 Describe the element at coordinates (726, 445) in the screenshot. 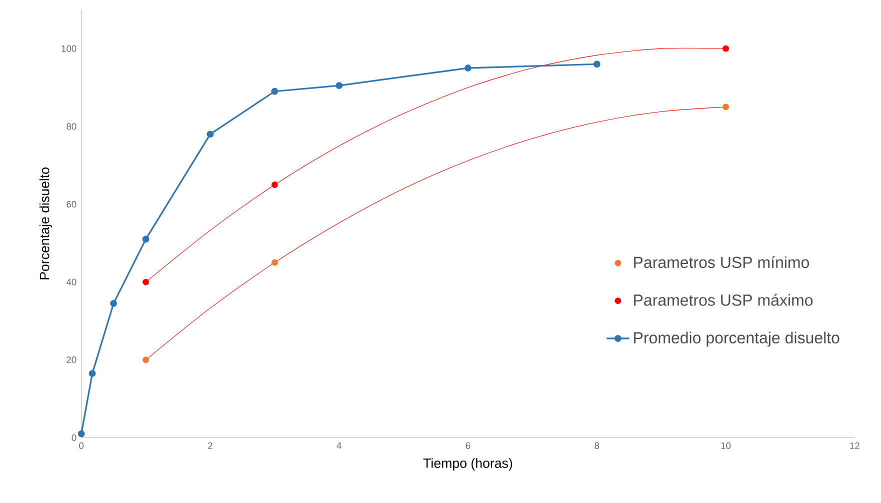

I see `x-tick-label: 10` at that location.